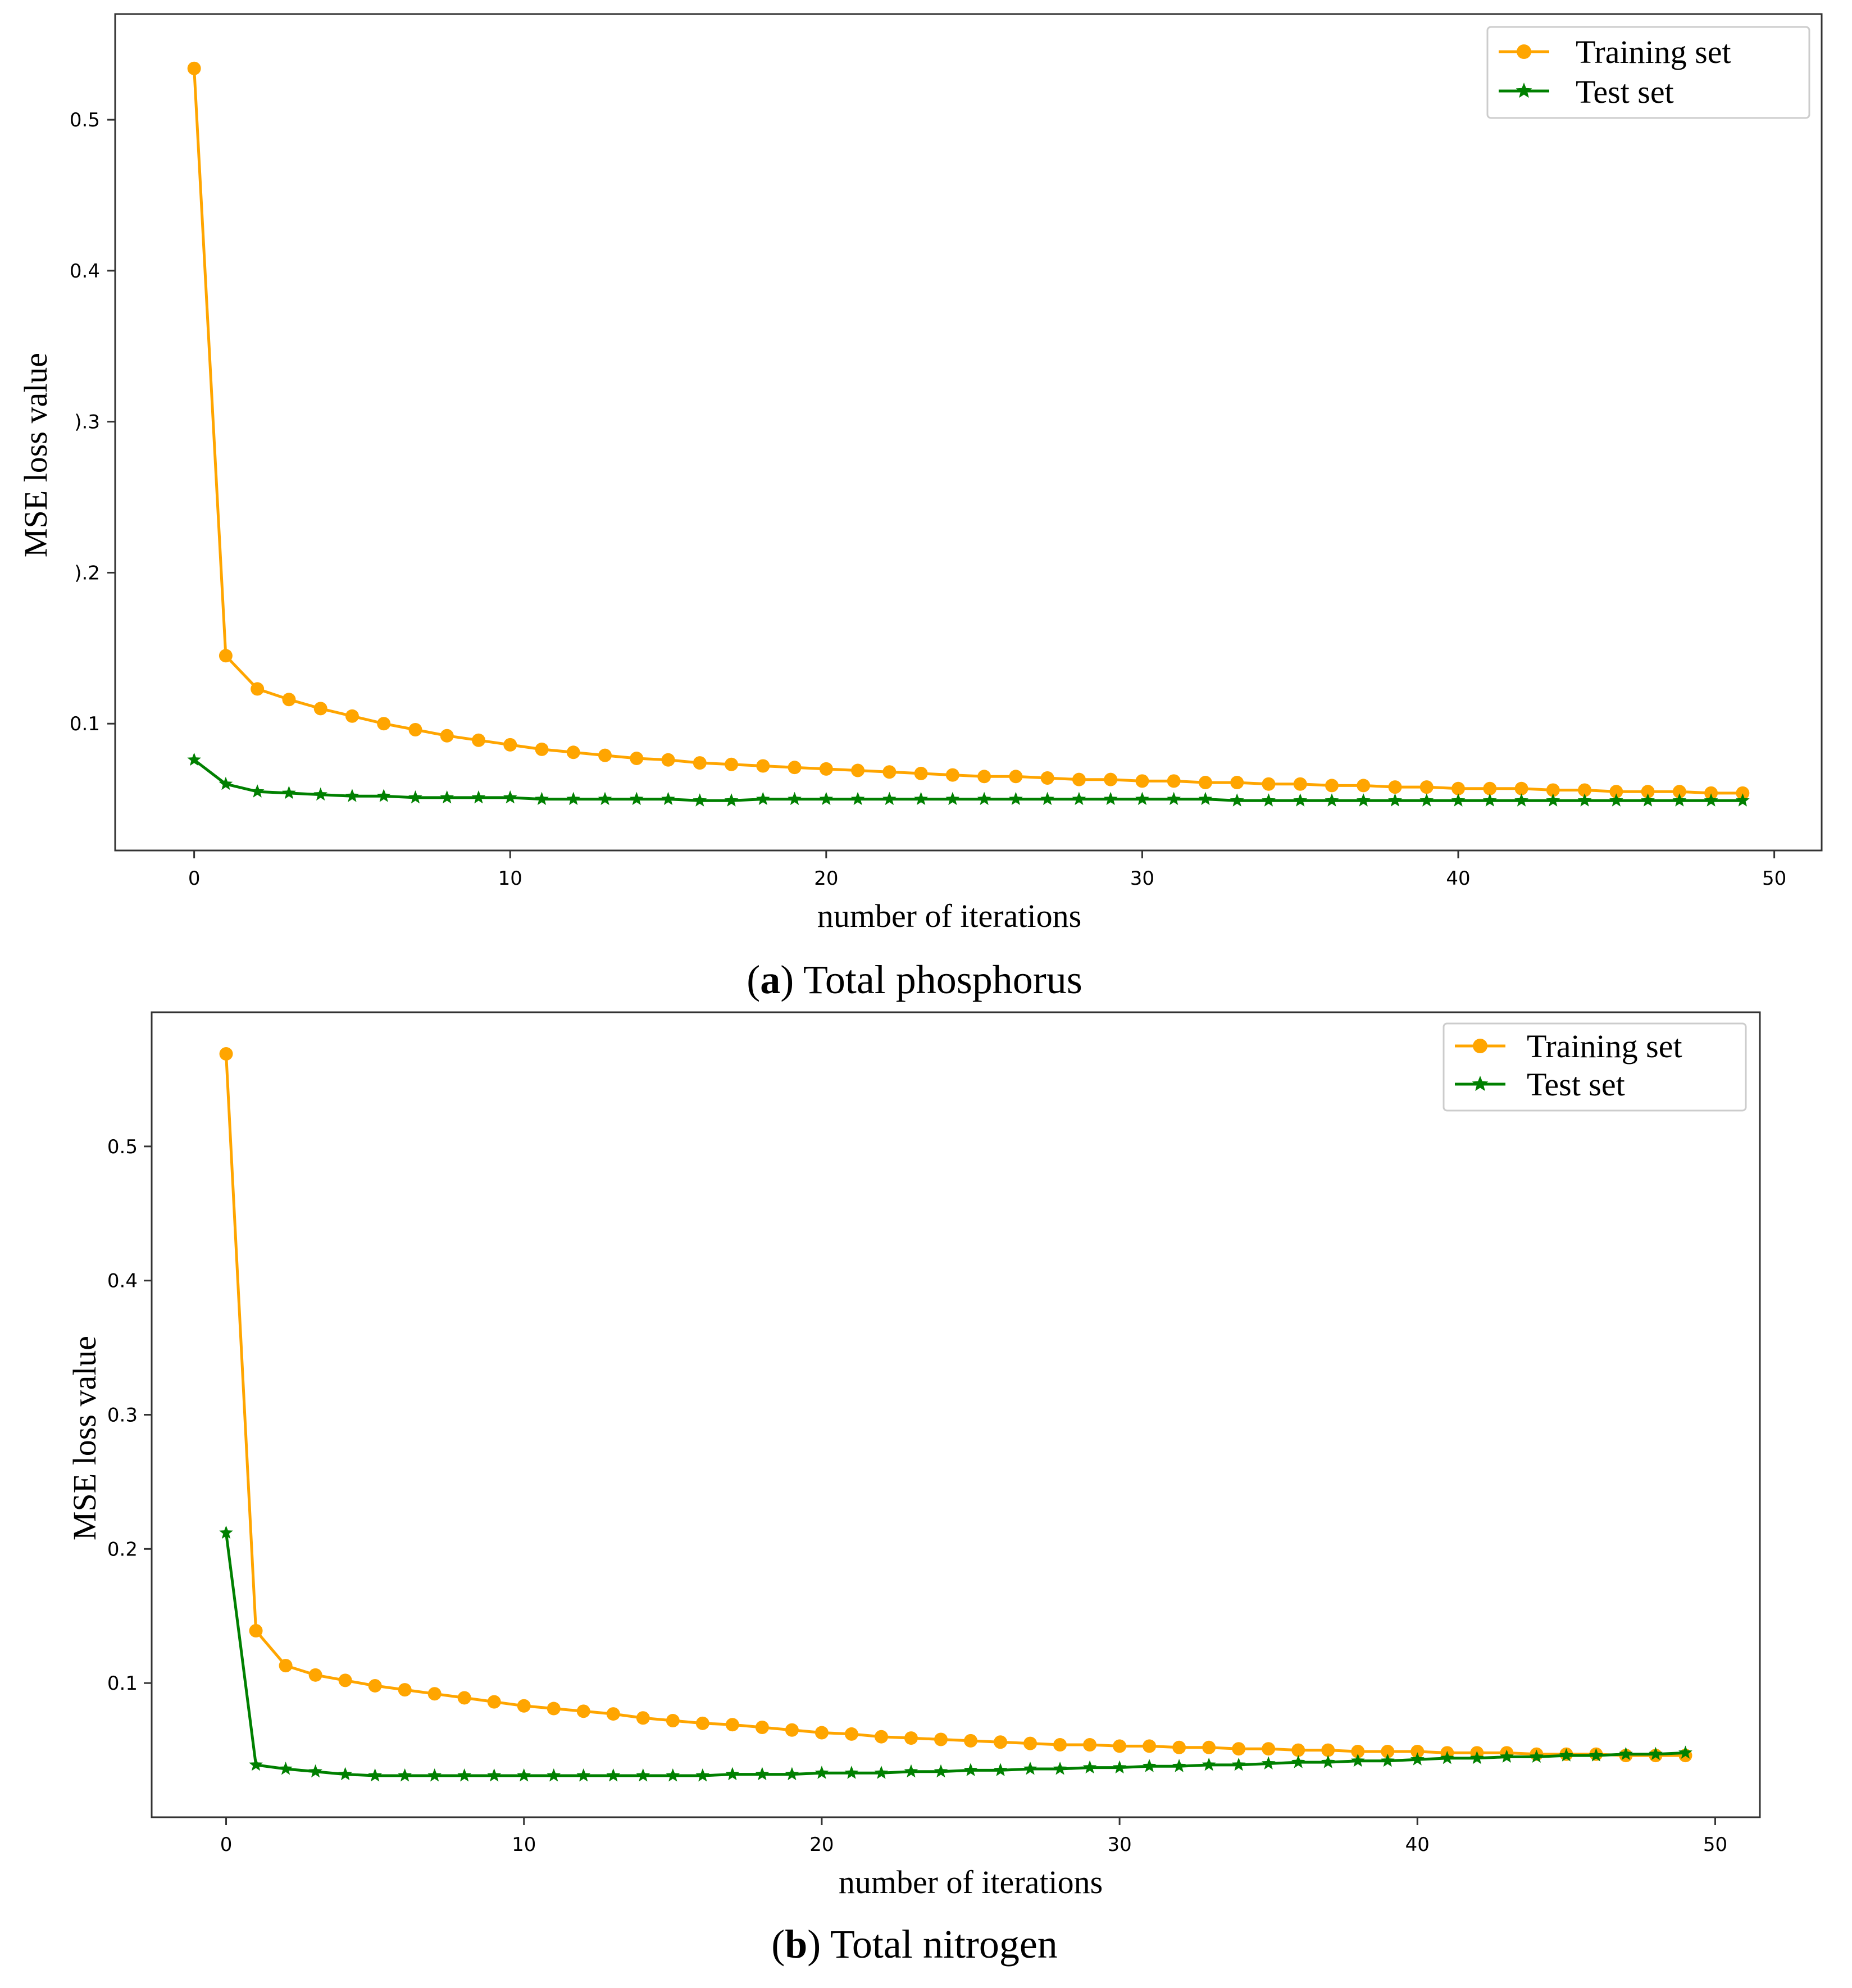  I want to click on y-tick-label: 0.4, so click(123, 1281).